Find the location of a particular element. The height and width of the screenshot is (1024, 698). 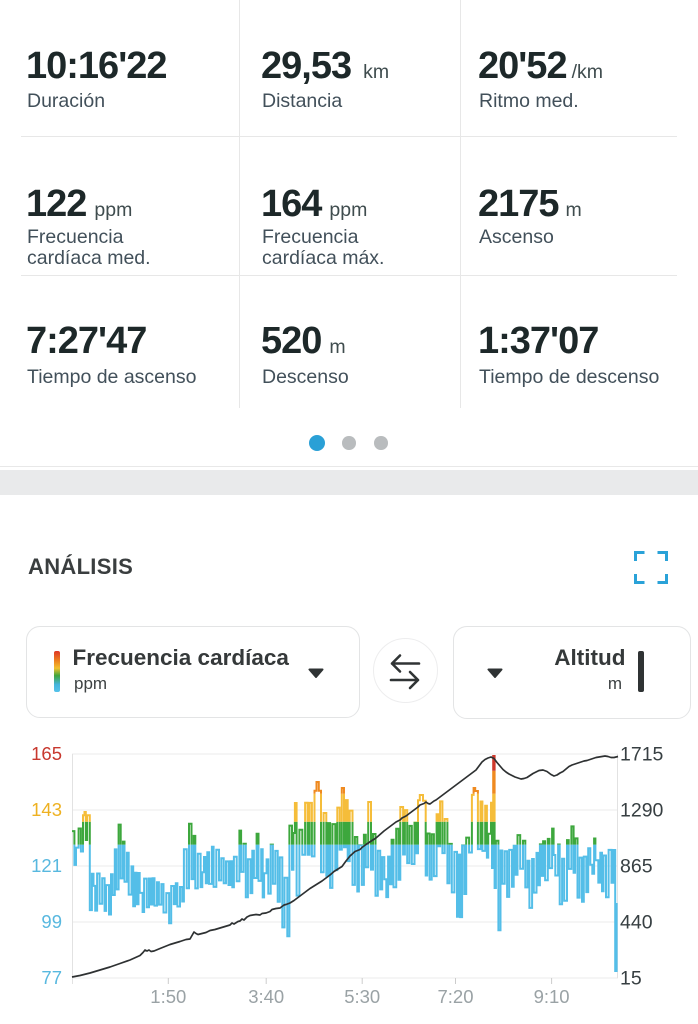

svg-text: 121 is located at coordinates (46, 865).